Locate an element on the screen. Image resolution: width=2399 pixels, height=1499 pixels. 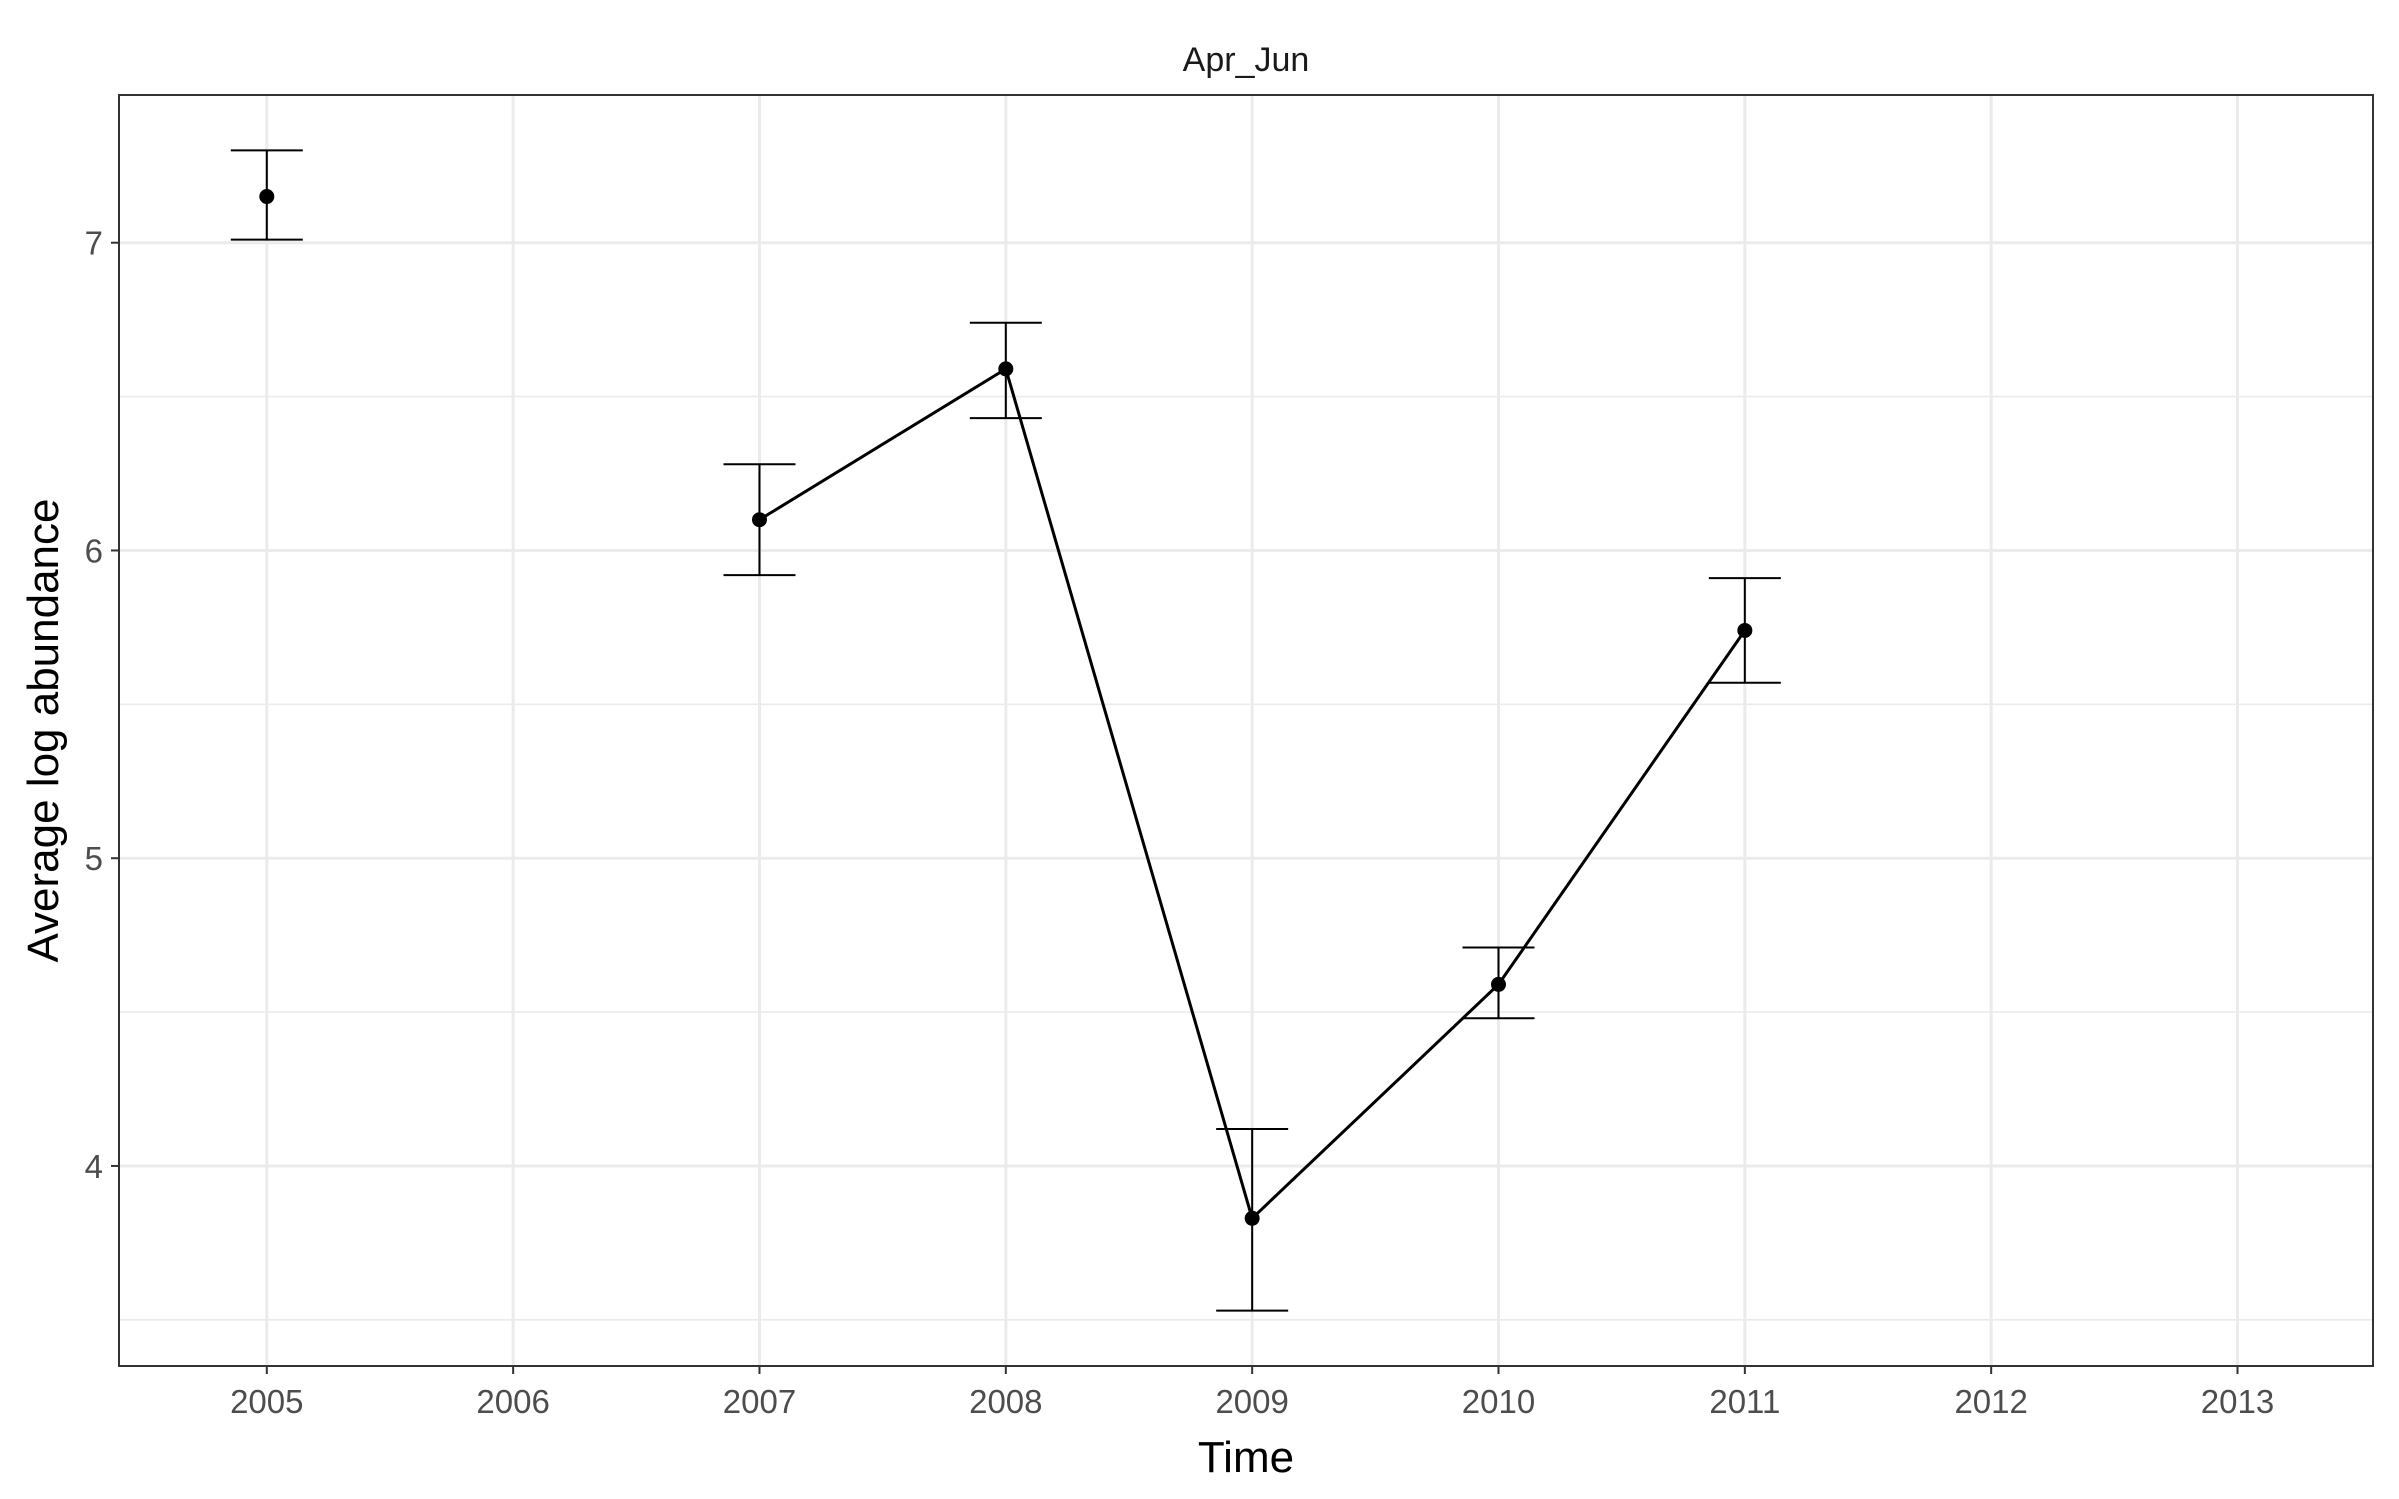
x-tick-label: 2008 is located at coordinates (1005, 1401).